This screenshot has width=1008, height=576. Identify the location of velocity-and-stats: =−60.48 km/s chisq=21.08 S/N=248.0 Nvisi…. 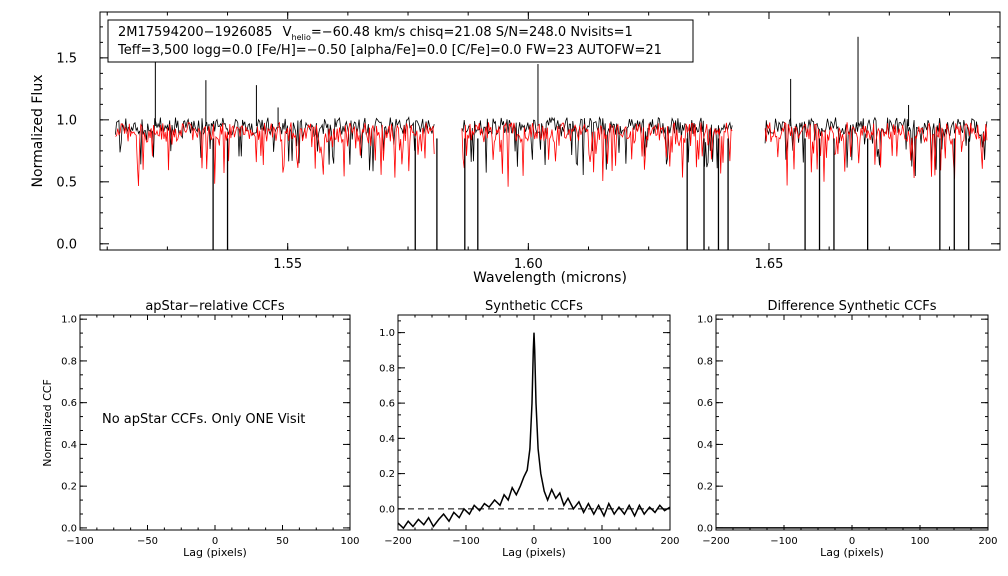
(472, 32).